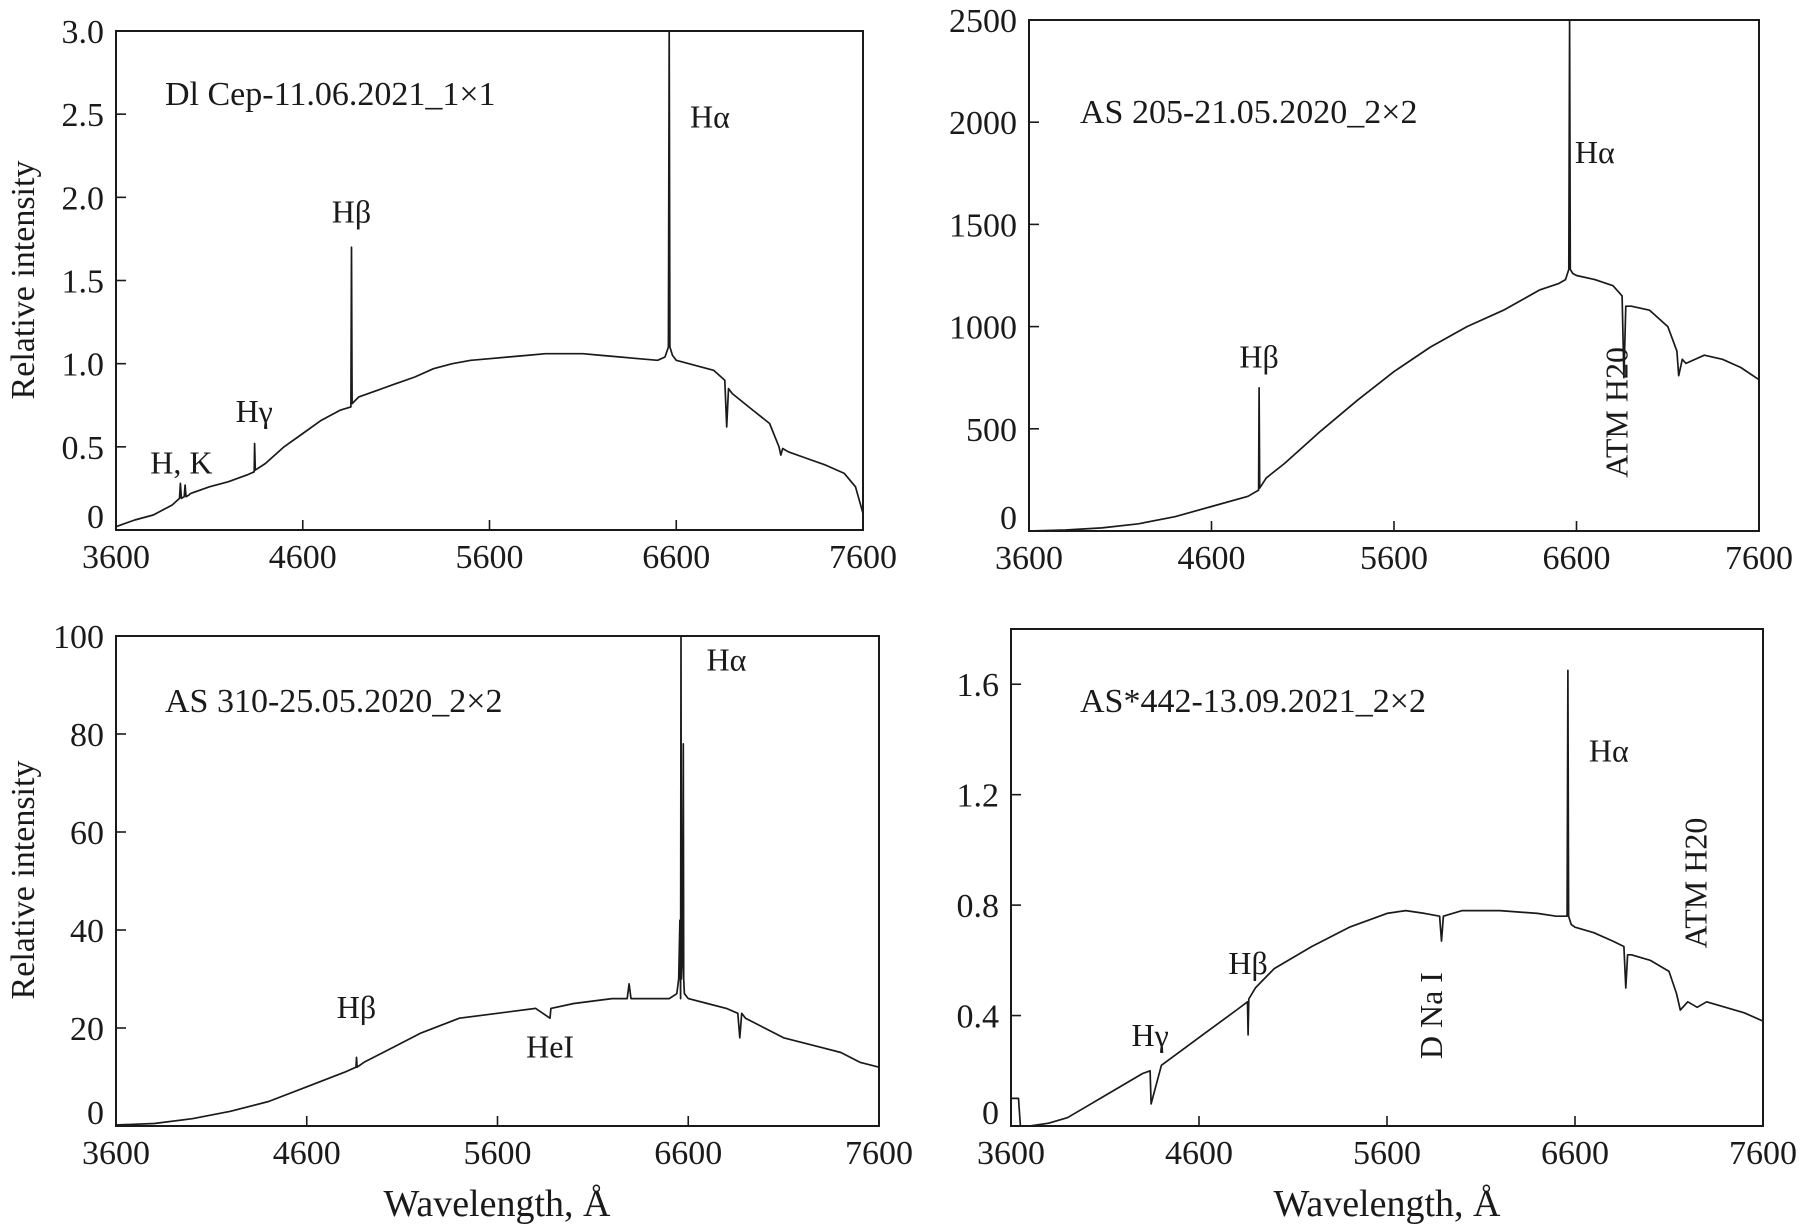  What do you see at coordinates (83, 115) in the screenshot?
I see `y-tick-label: 2.5` at bounding box center [83, 115].